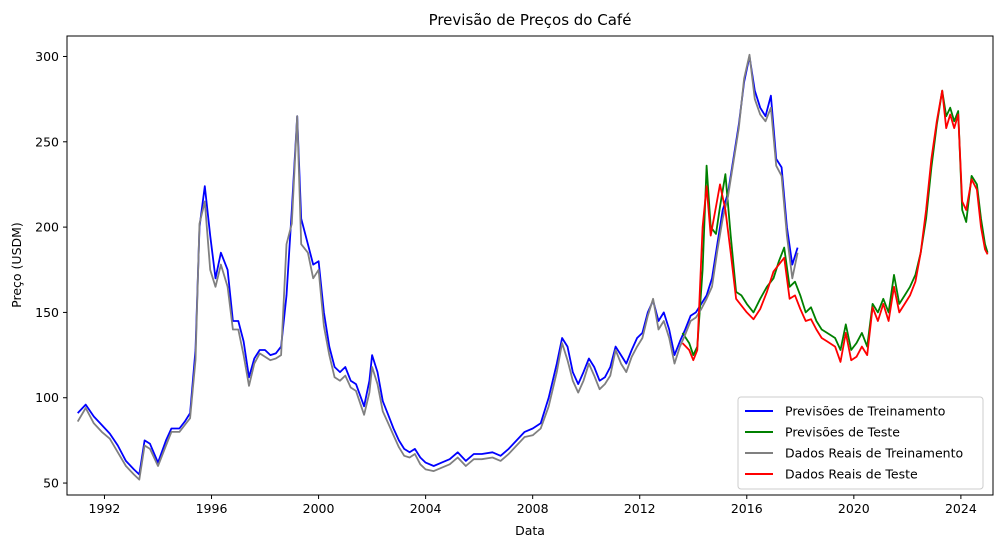  I want to click on y-tick-label: 150, so click(47, 312).